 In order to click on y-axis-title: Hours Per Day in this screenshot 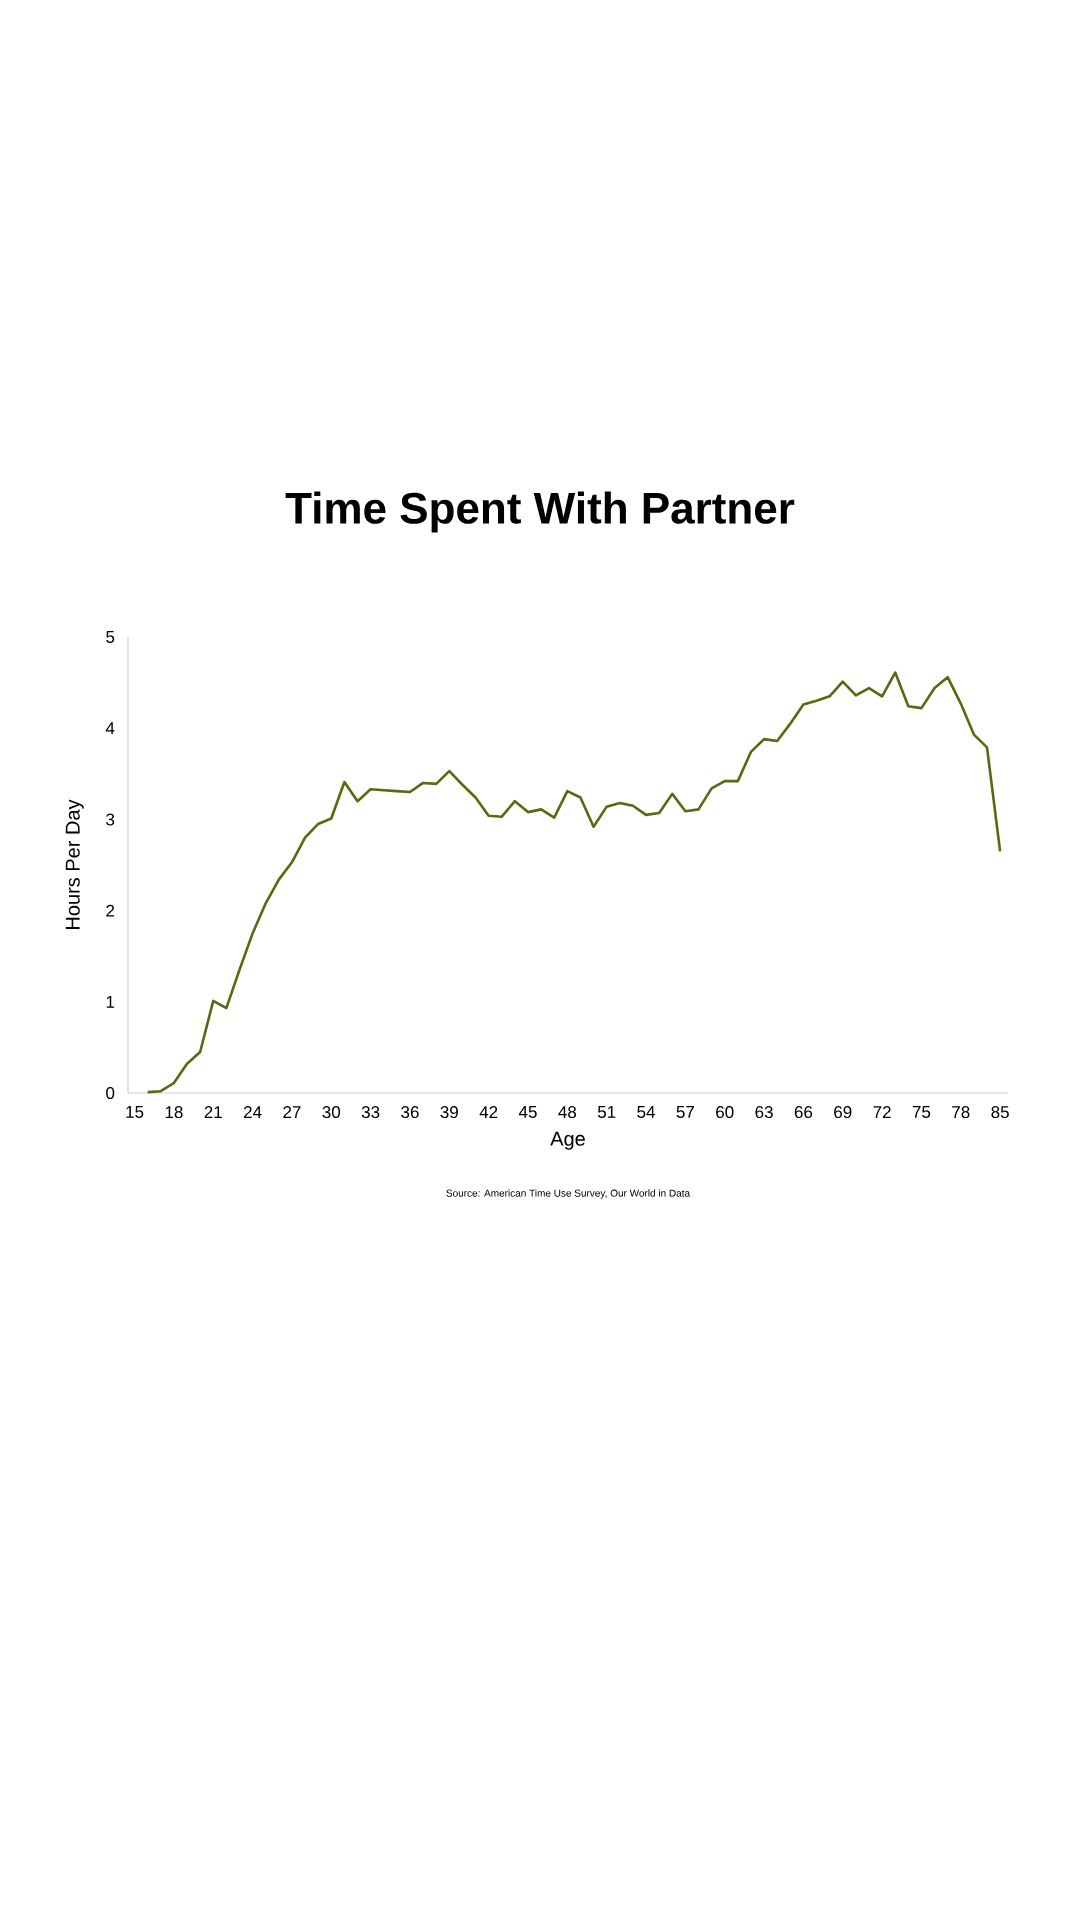, I will do `click(74, 864)`.